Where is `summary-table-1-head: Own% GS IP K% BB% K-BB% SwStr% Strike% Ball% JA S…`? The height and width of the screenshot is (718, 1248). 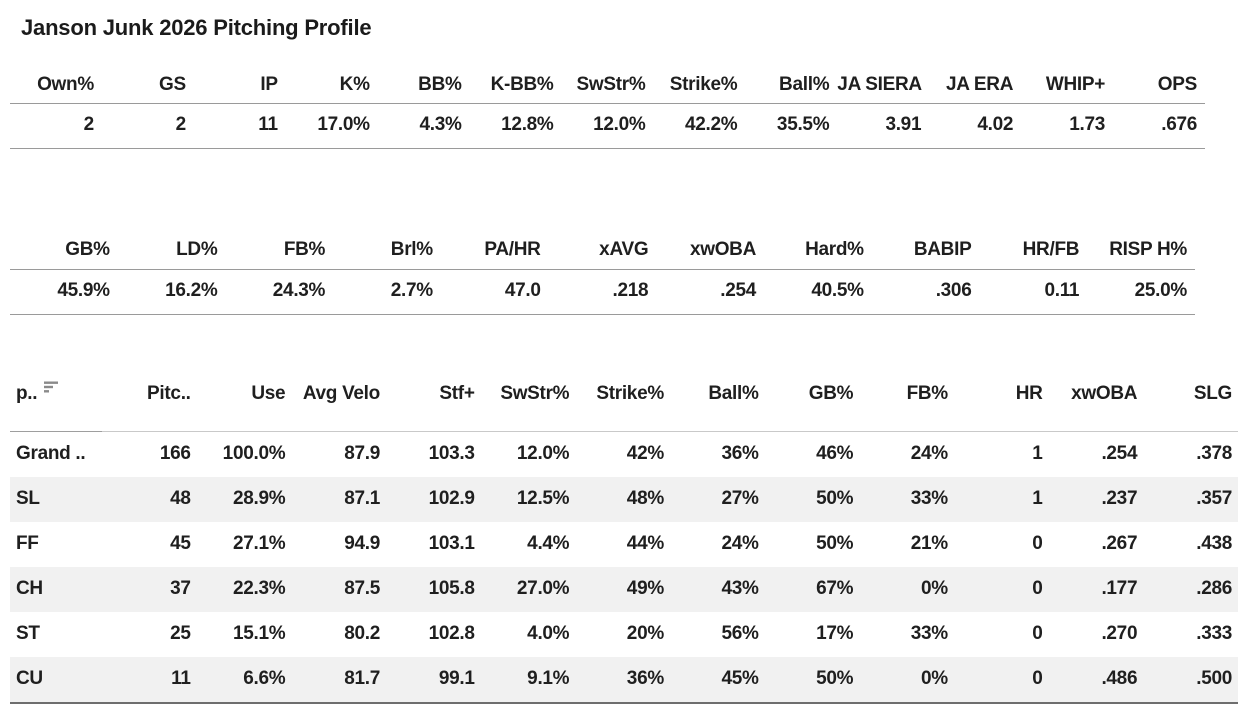 summary-table-1-head: Own% GS IP K% BB% K-BB% SwStr% Strike% Ball% JA S… is located at coordinates (607, 86).